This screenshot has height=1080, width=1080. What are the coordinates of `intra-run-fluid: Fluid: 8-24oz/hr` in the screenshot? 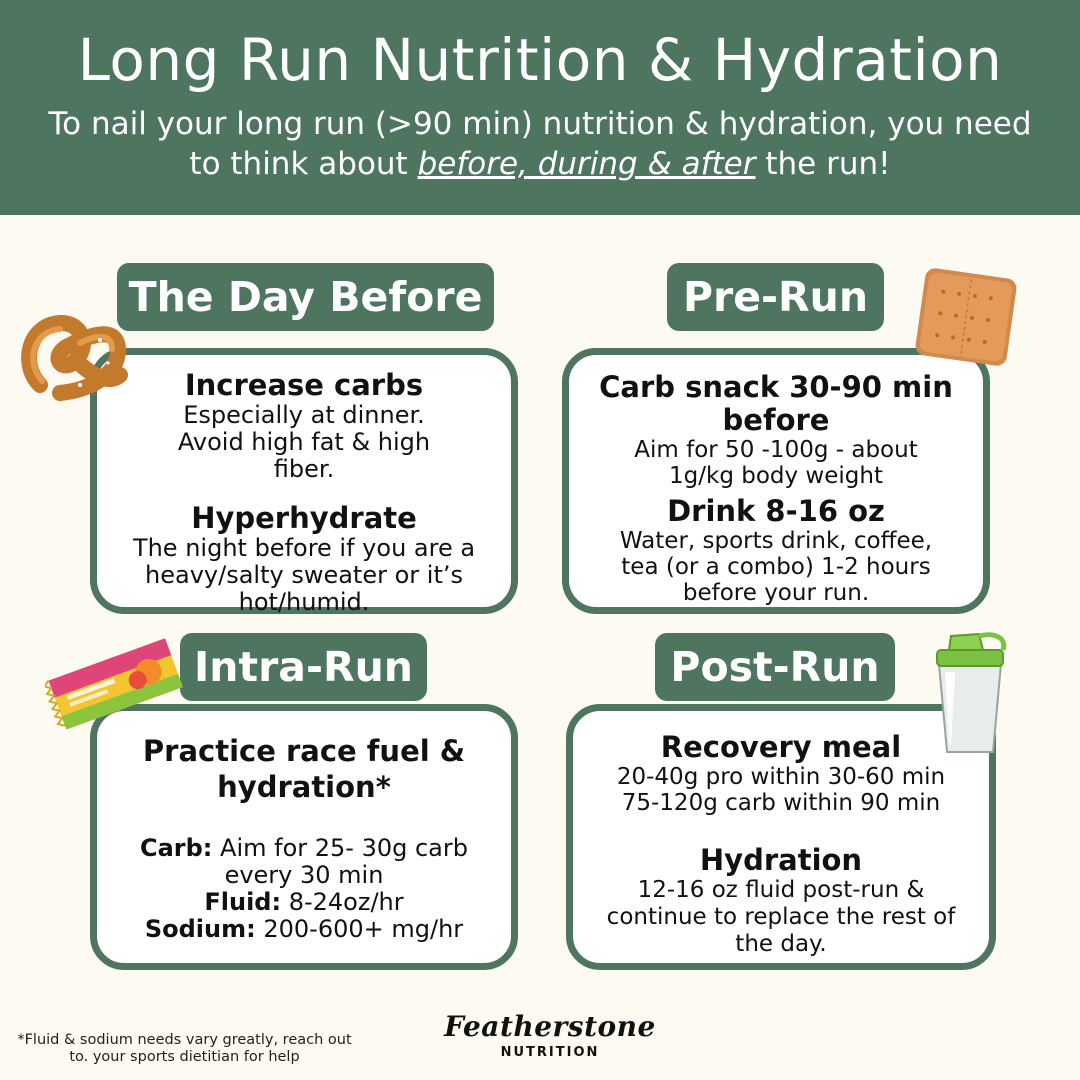 It's located at (304, 902).